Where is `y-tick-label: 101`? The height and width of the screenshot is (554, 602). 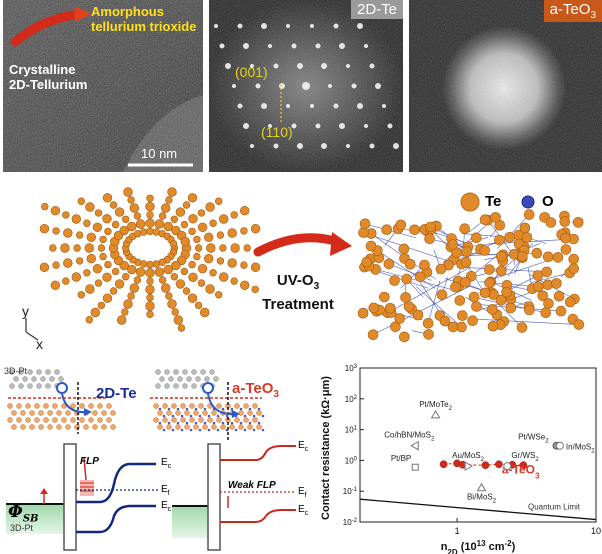 y-tick-label: 101 is located at coordinates (351, 430).